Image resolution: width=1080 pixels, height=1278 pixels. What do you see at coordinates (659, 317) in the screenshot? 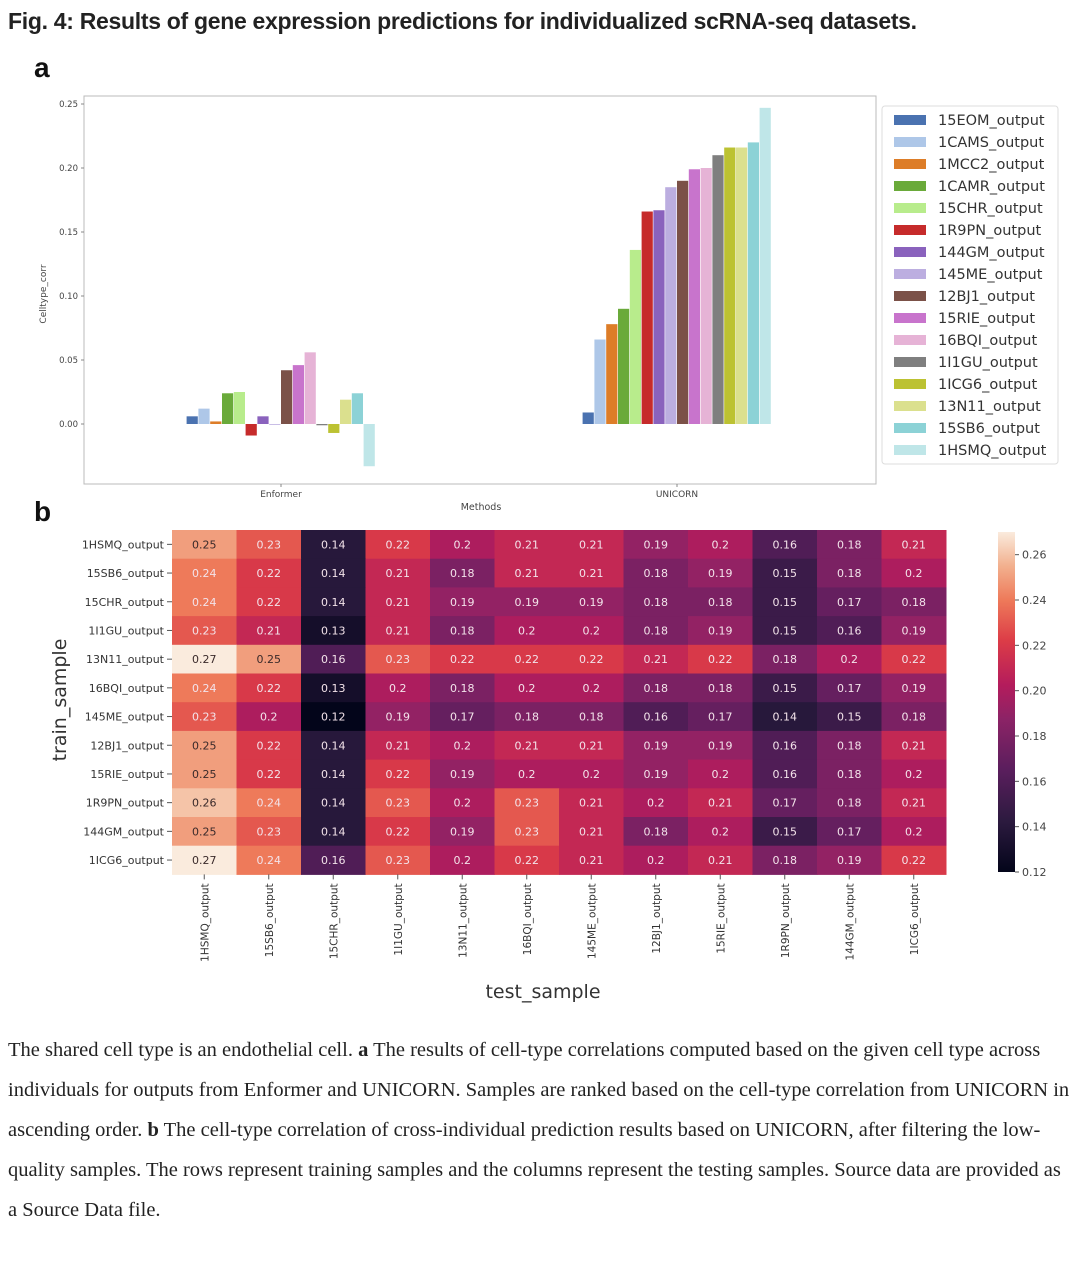
I see `bar-144GM_output-UNICORN` at bounding box center [659, 317].